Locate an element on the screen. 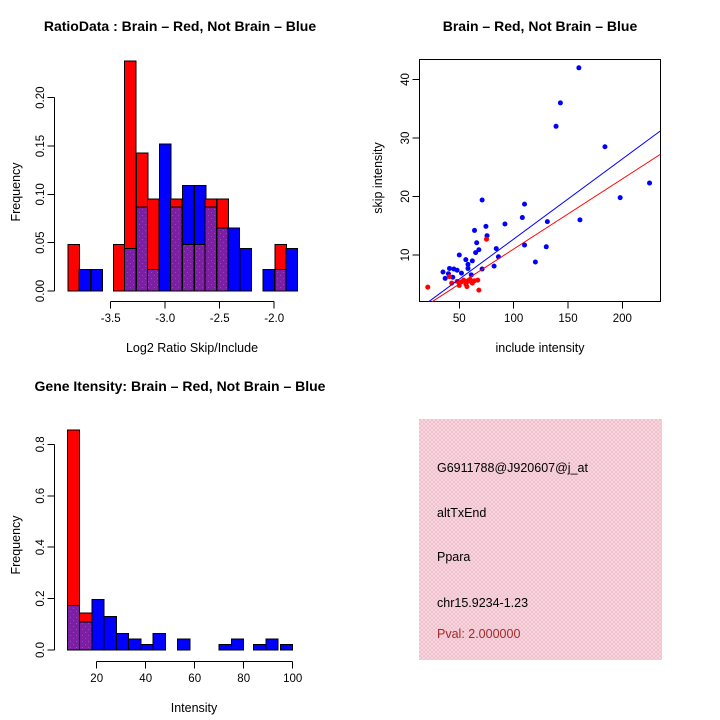 This screenshot has height=720, width=720. pval-text: Pval: 2.000000 is located at coordinates (479, 634).